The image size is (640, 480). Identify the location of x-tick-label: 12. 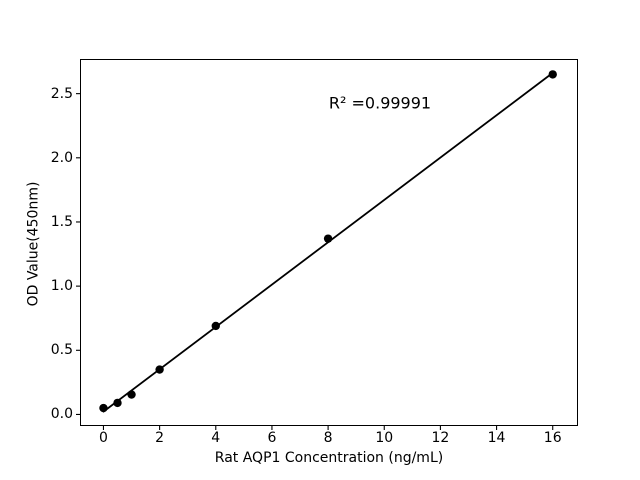
(440, 438).